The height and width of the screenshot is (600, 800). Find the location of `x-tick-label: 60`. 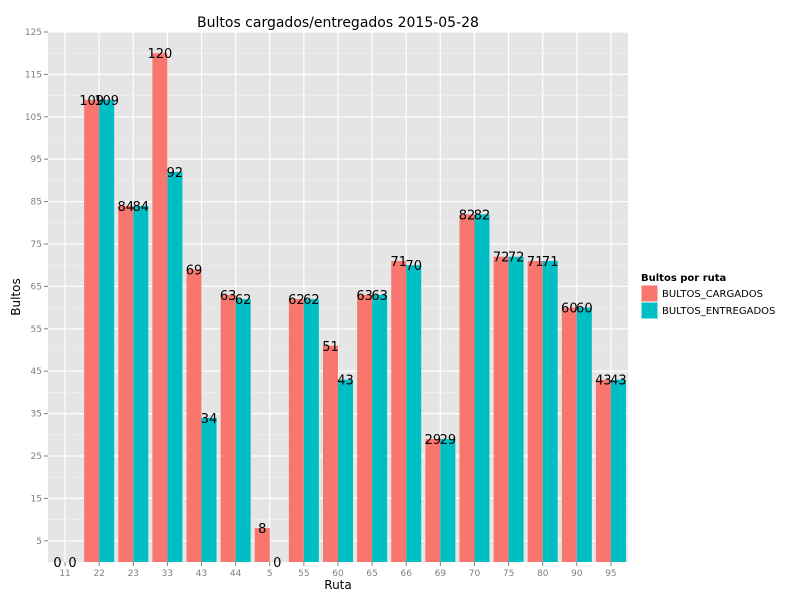

x-tick-label: 60 is located at coordinates (338, 574).